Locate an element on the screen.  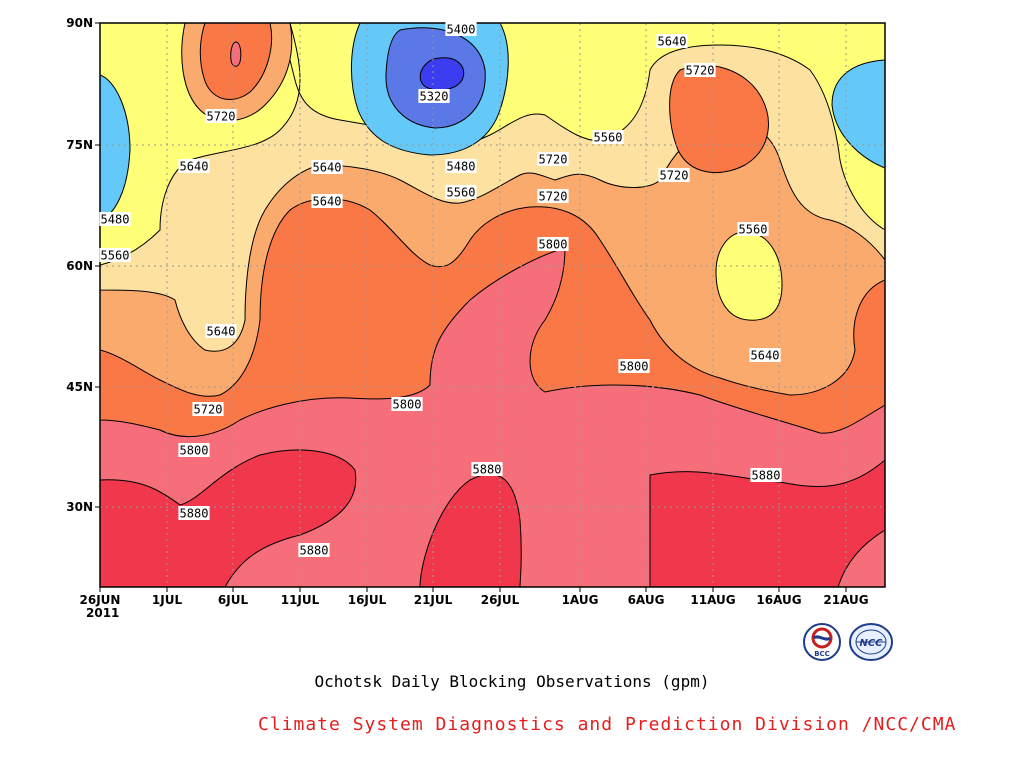
x-tick-label: 26JUL is located at coordinates (500, 600).